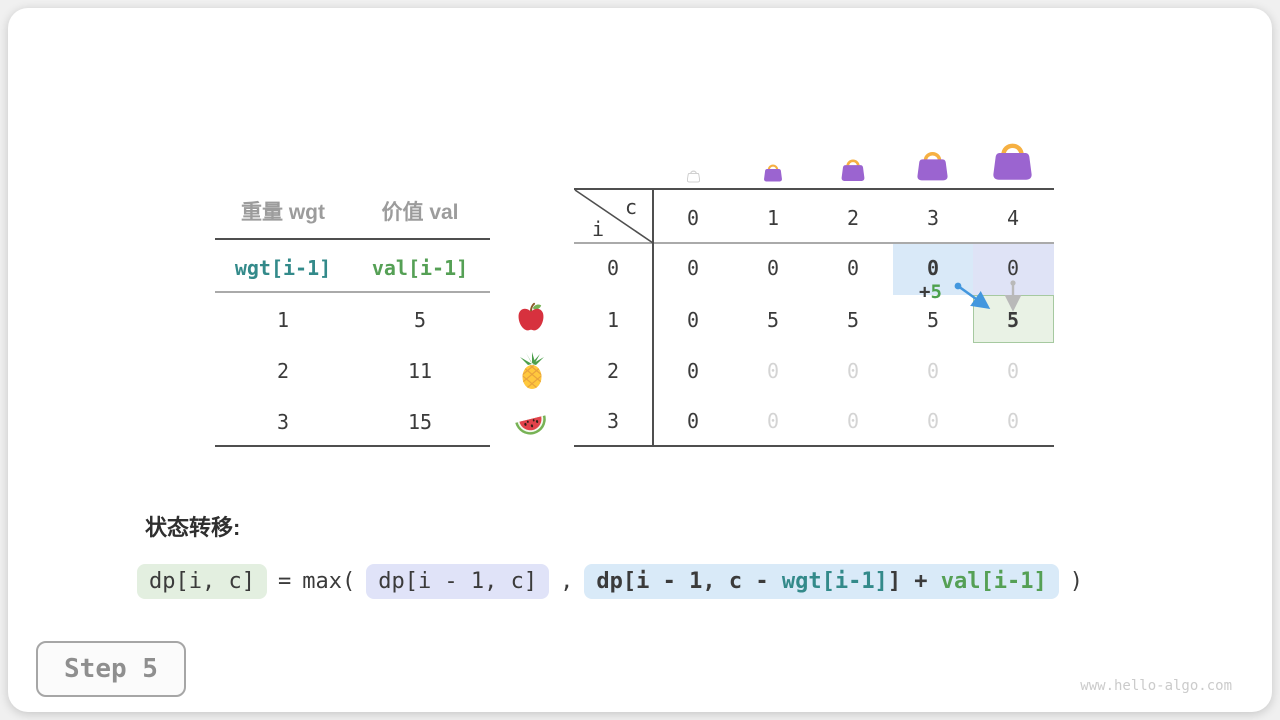 The width and height of the screenshot is (1280, 720). What do you see at coordinates (352, 292) in the screenshot?
I see `items-table-mid-rule` at bounding box center [352, 292].